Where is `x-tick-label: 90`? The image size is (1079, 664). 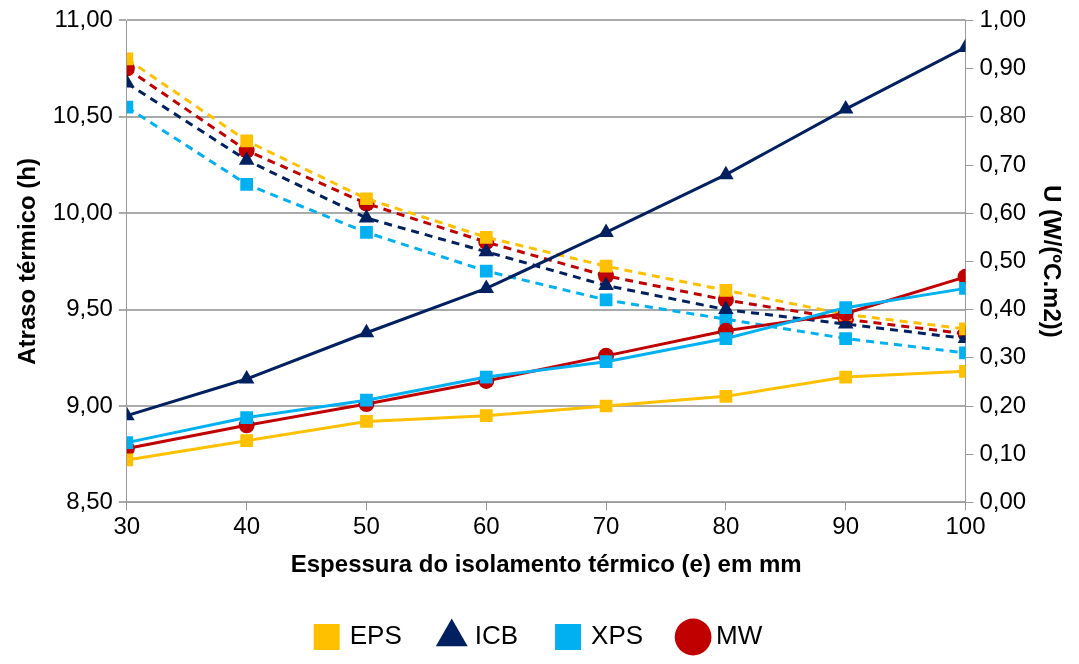 x-tick-label: 90 is located at coordinates (846, 526).